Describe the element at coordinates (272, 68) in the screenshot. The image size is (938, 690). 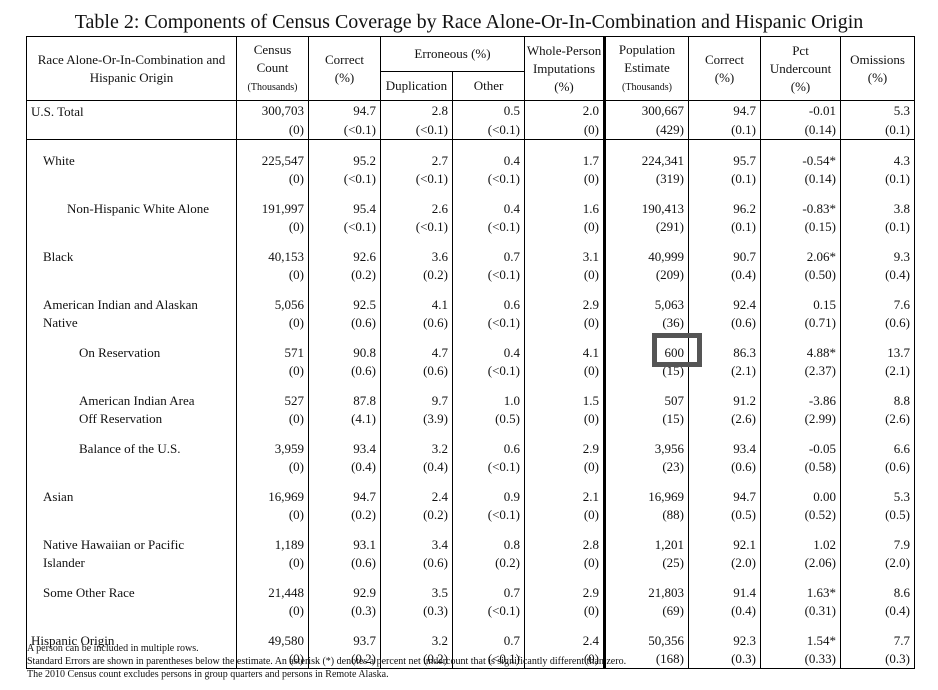
I see `header-census-count: Census Count (Thousands)` at that location.